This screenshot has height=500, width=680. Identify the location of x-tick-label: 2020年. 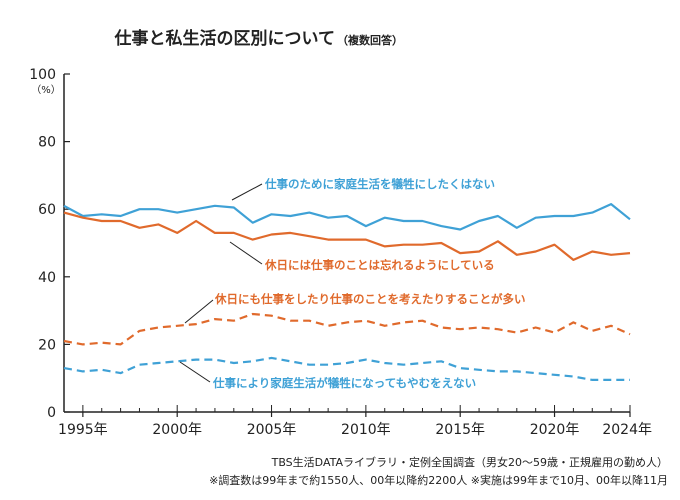
(555, 430).